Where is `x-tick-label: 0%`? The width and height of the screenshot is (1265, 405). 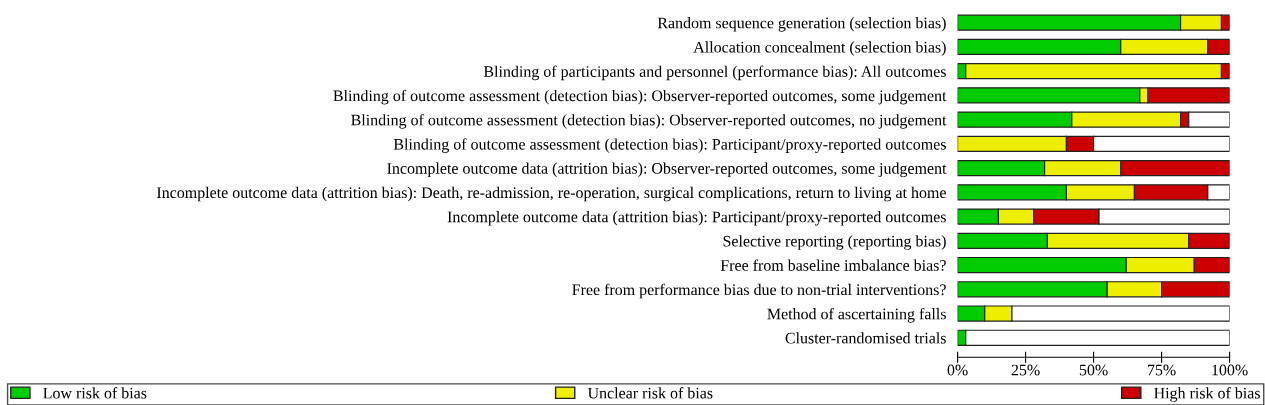
x-tick-label: 0% is located at coordinates (957, 370).